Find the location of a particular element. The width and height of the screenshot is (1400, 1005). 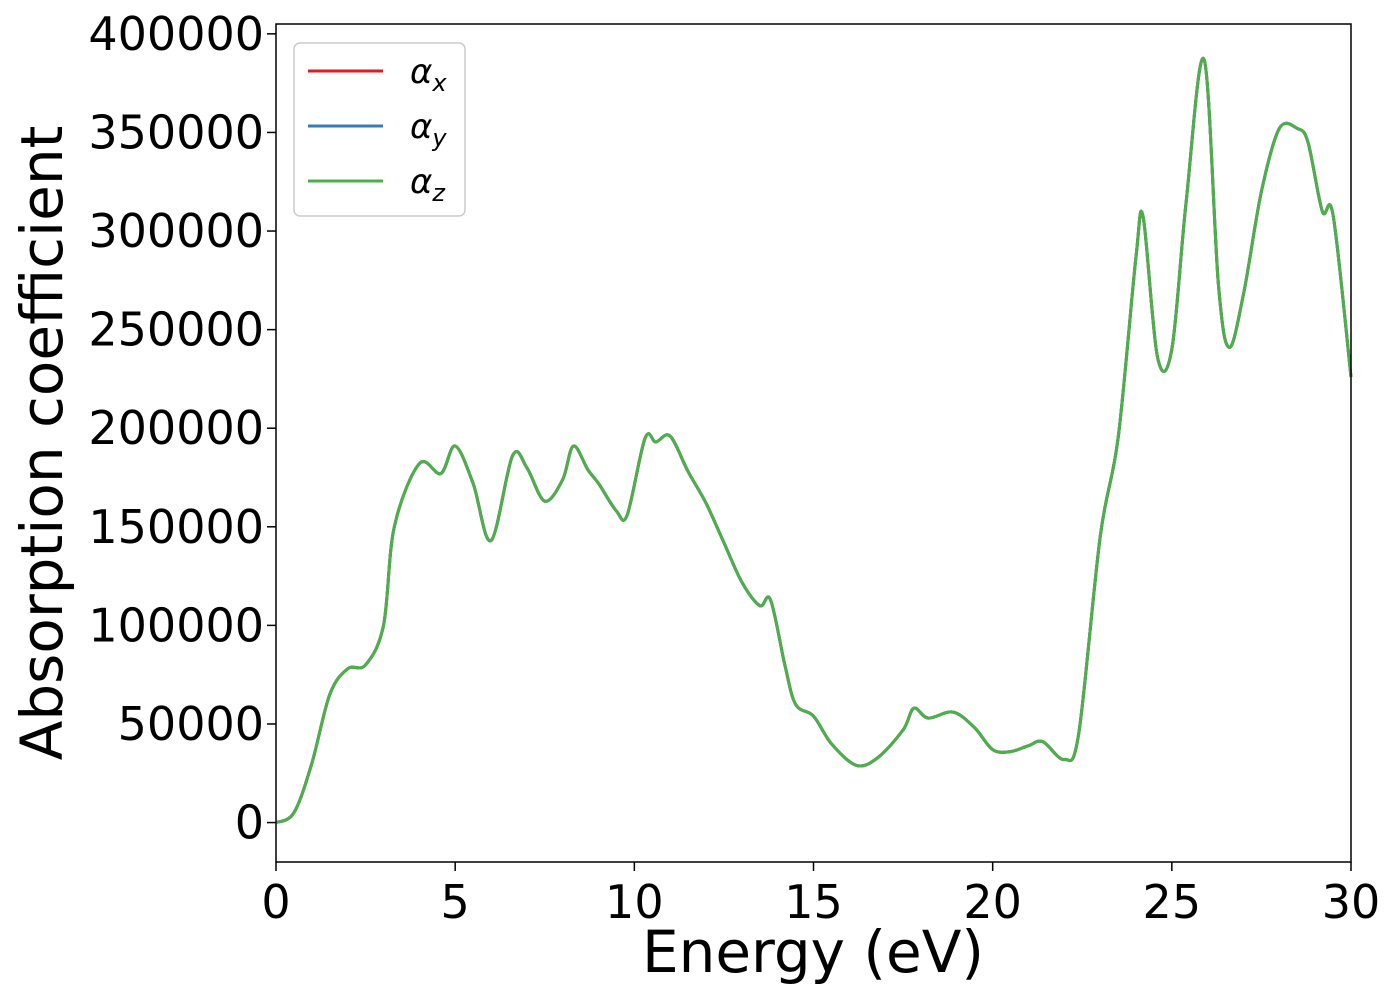

x-tick-label: 15 is located at coordinates (813, 902).